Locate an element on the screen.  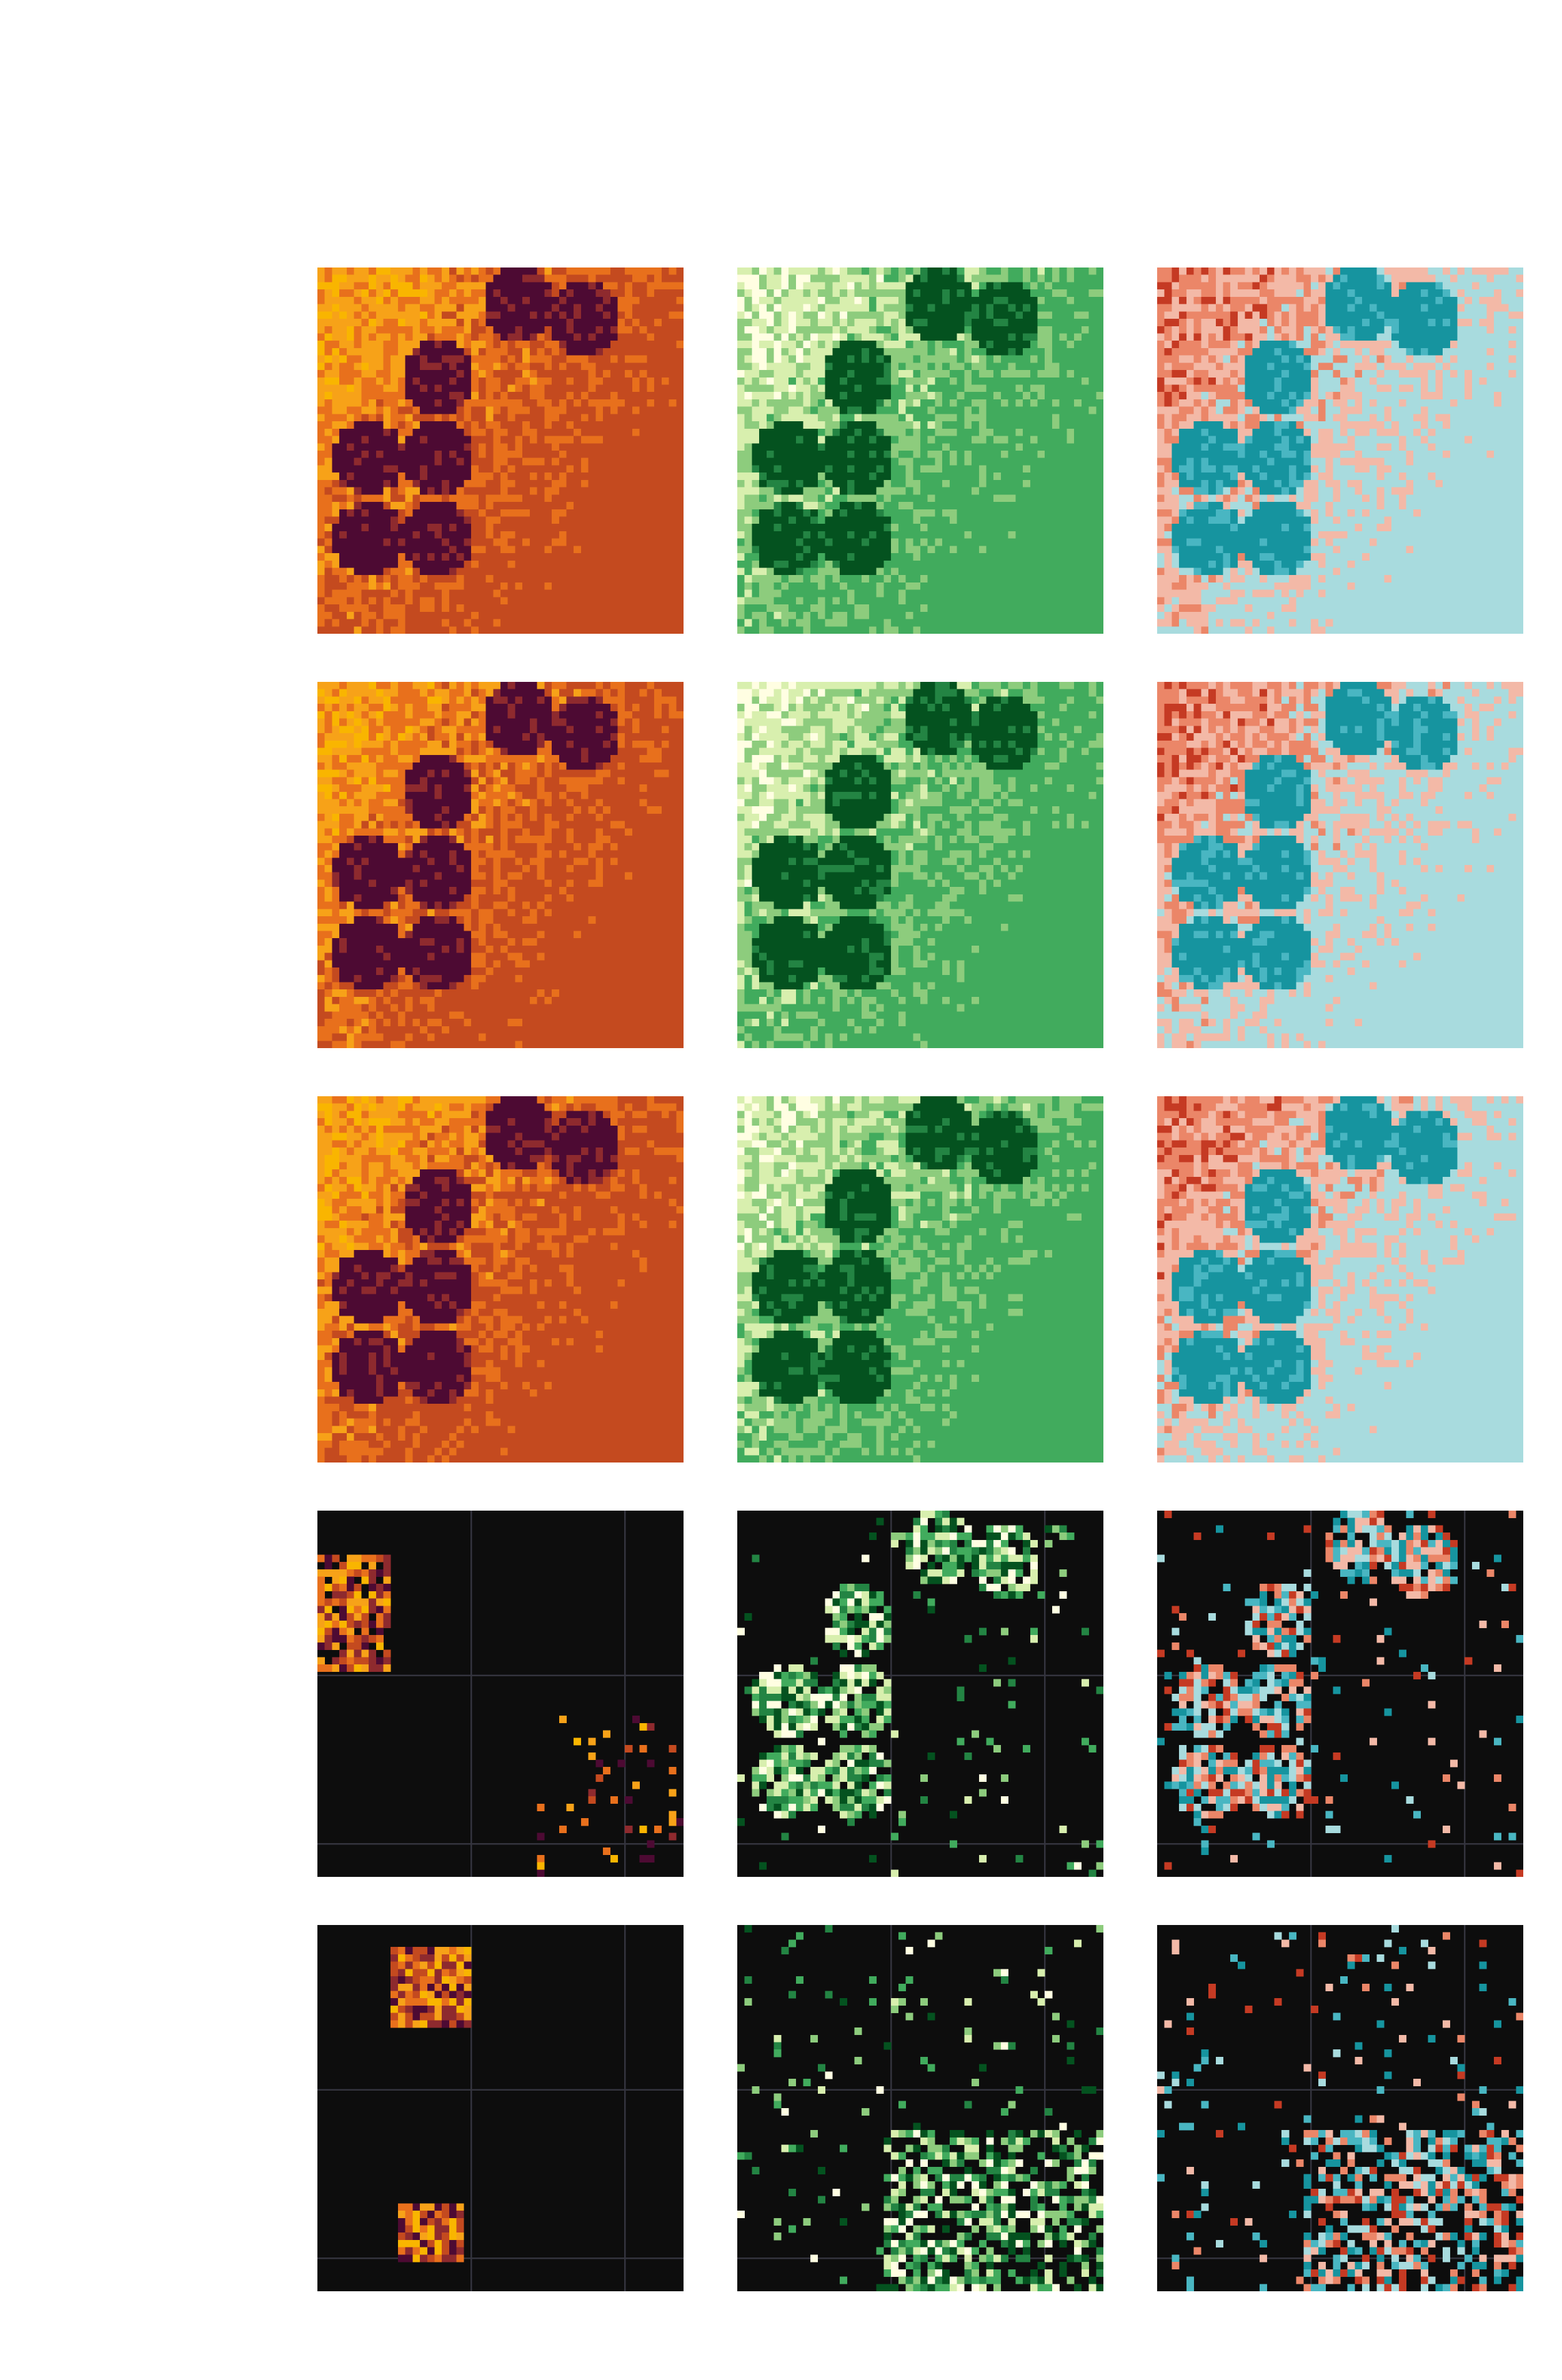
map-lst-significant-decrease is located at coordinates (500, 2108).